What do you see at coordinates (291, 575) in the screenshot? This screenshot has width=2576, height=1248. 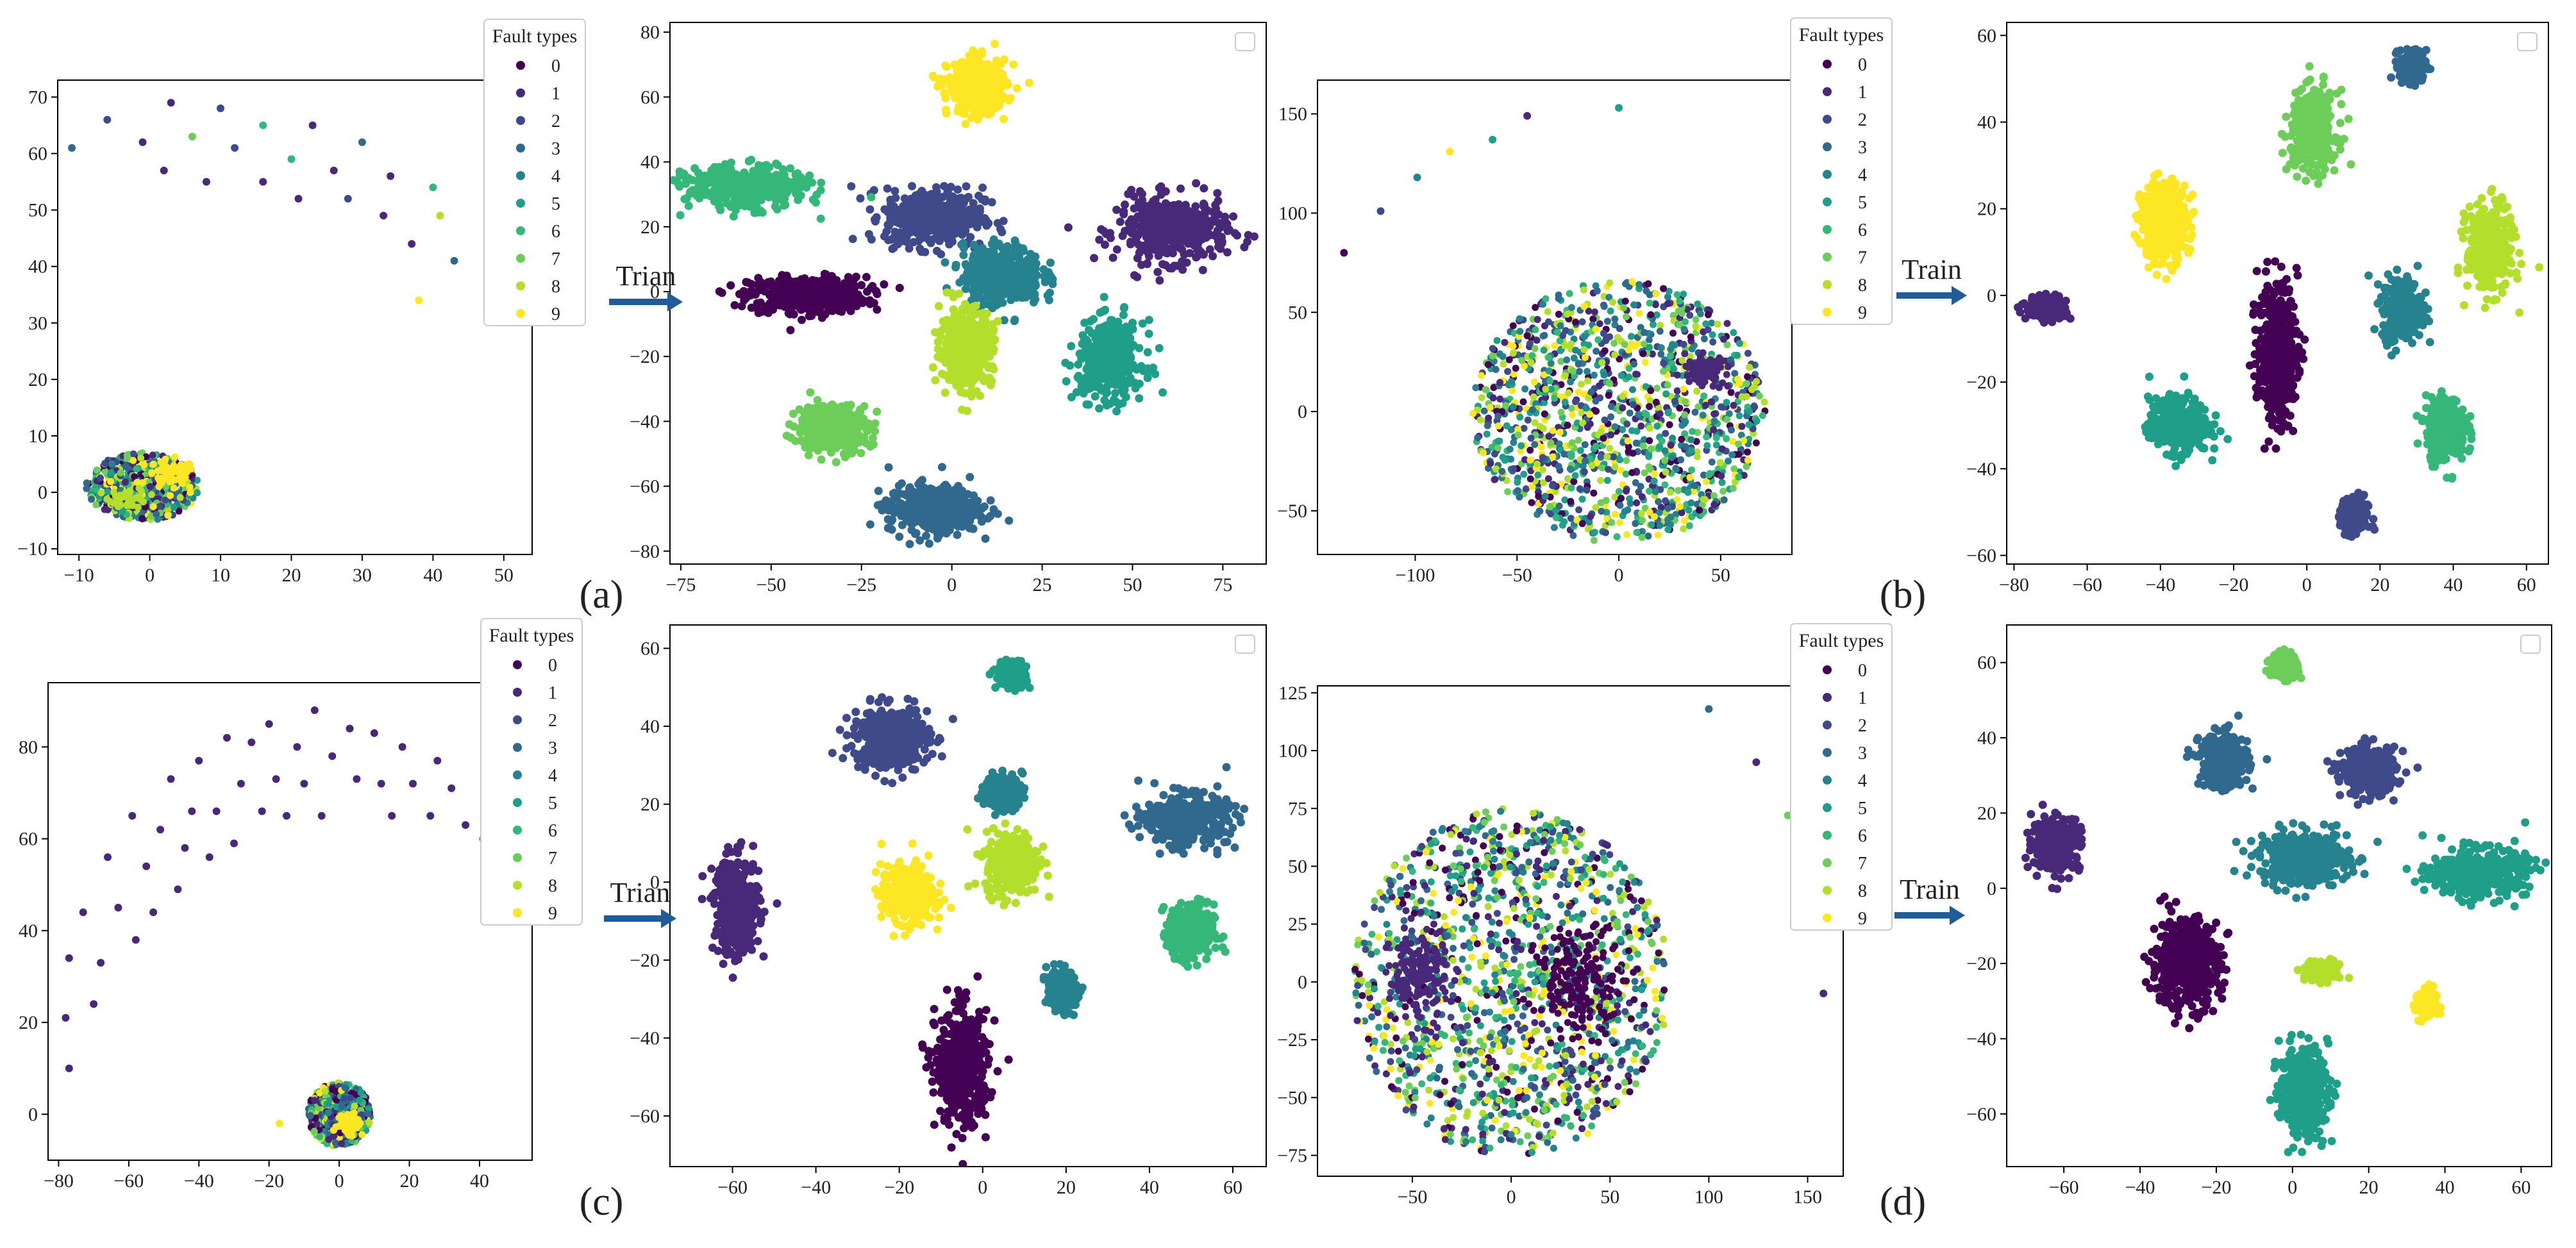 I see `x-tick-label: 20` at bounding box center [291, 575].